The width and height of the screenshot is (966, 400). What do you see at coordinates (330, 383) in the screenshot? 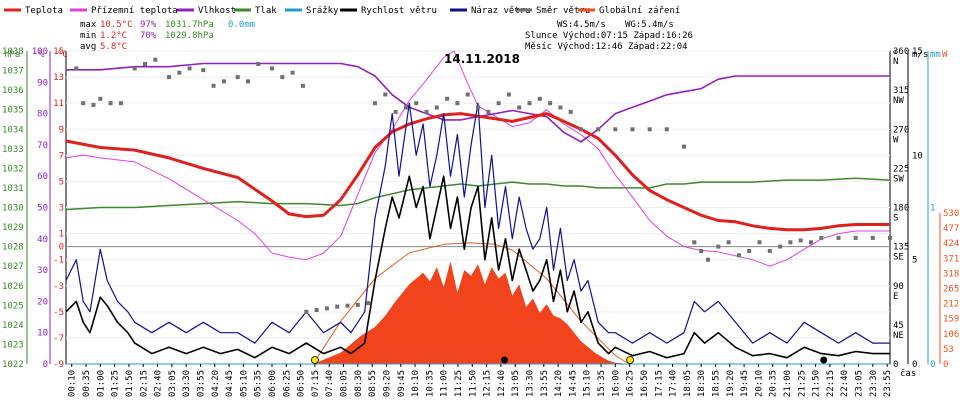
I see `x-tick-label: 07:40` at bounding box center [330, 383].